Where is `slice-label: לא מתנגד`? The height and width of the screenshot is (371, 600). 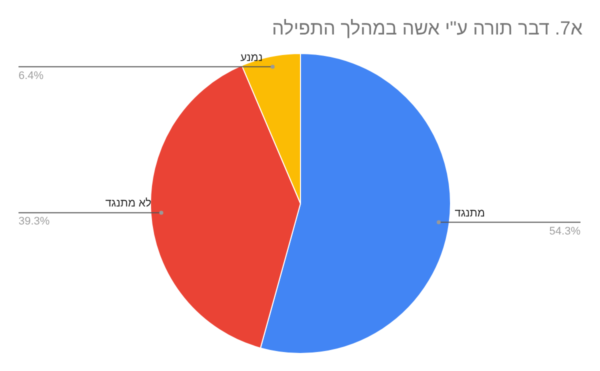 slice-label: לא מתנגד is located at coordinates (128, 204).